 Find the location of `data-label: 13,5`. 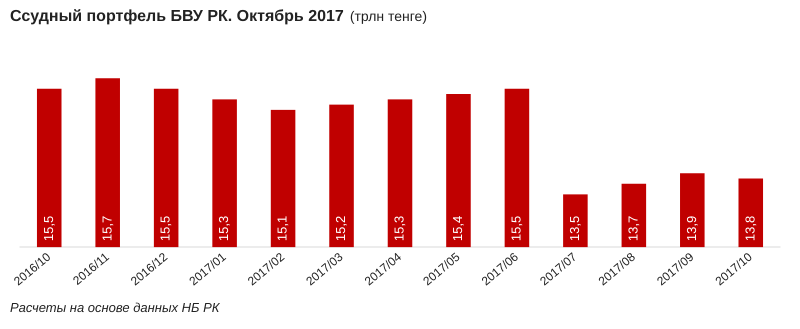

data-label: 13,5 is located at coordinates (574, 229).